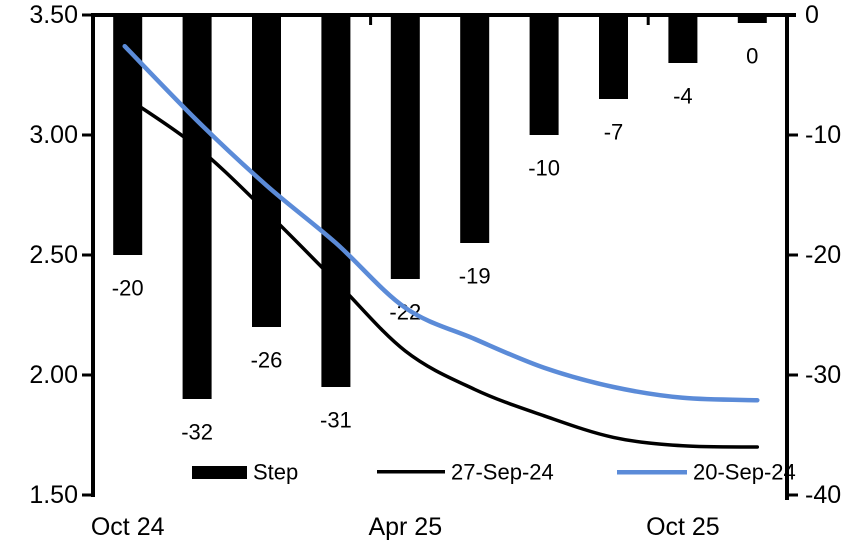 The width and height of the screenshot is (852, 551). I want to click on right-axis-label: -40, so click(823, 495).